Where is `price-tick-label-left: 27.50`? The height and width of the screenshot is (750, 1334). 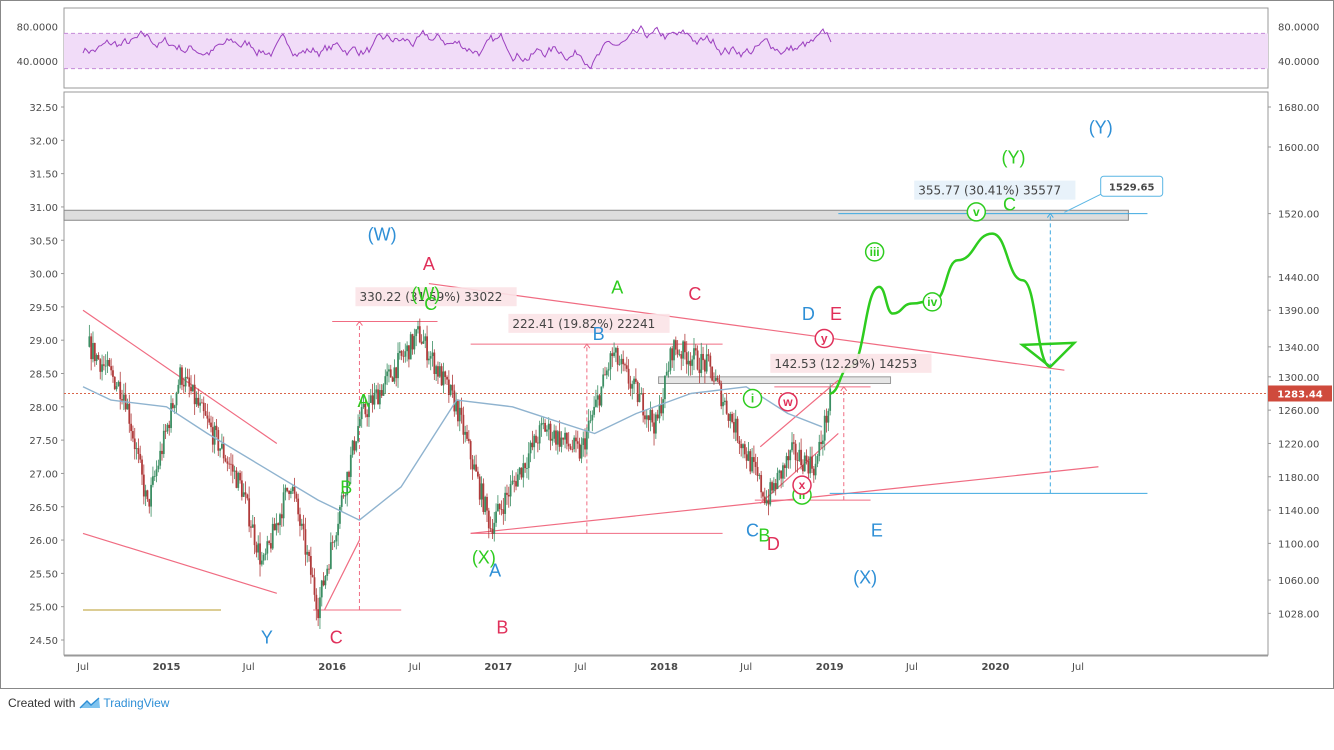 price-tick-label-left: 27.50 is located at coordinates (43, 441).